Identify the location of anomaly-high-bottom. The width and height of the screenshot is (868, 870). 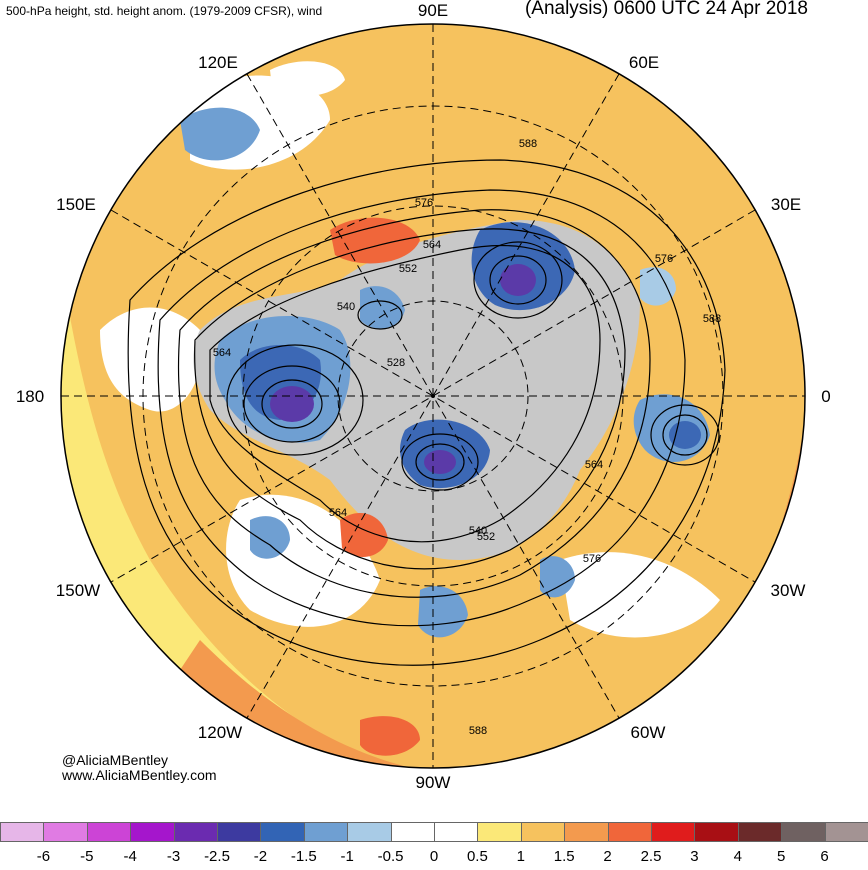
(390, 736).